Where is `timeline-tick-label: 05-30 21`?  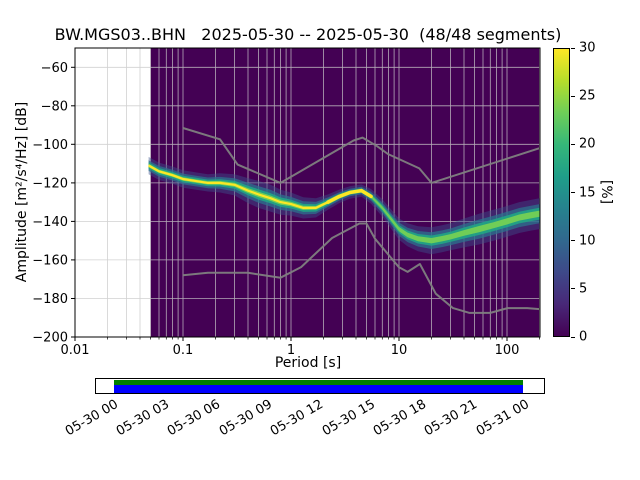 timeline-tick-label: 05-30 21 is located at coordinates (451, 418).